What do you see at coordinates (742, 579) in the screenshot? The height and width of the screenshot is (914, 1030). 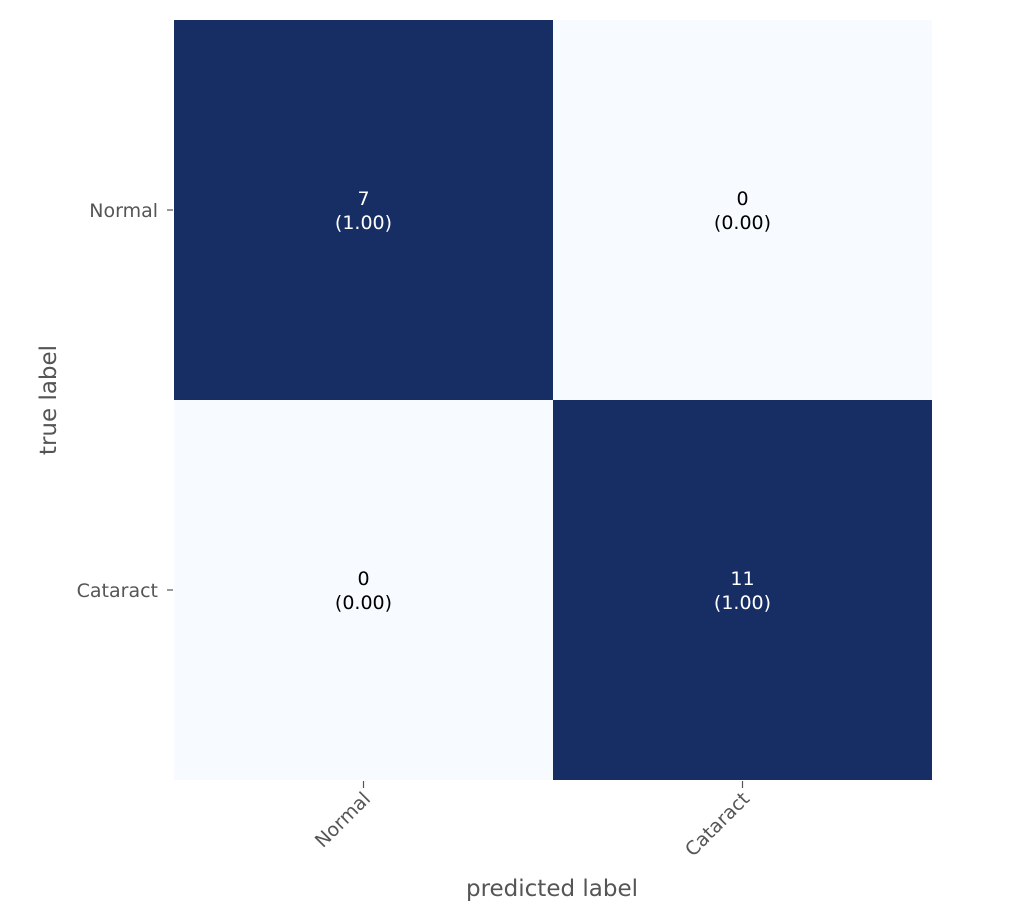 I see `cell-count-r1-c1: 11` at bounding box center [742, 579].